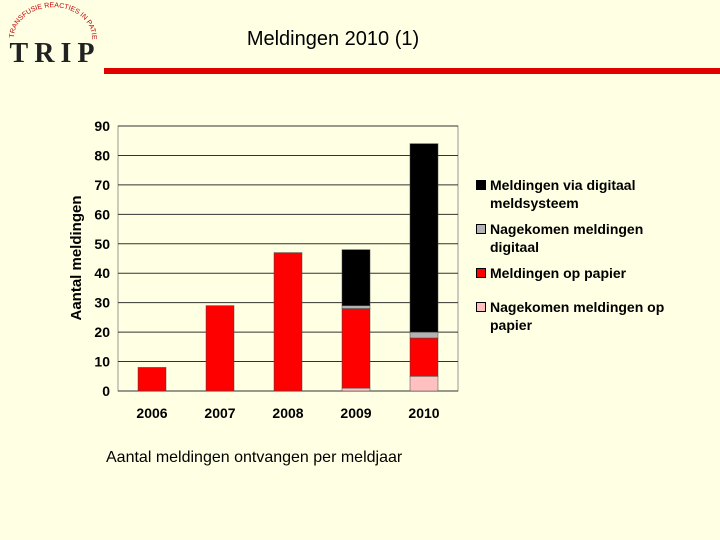 The height and width of the screenshot is (540, 720). What do you see at coordinates (102, 273) in the screenshot?
I see `y-tick-label: 40` at bounding box center [102, 273].